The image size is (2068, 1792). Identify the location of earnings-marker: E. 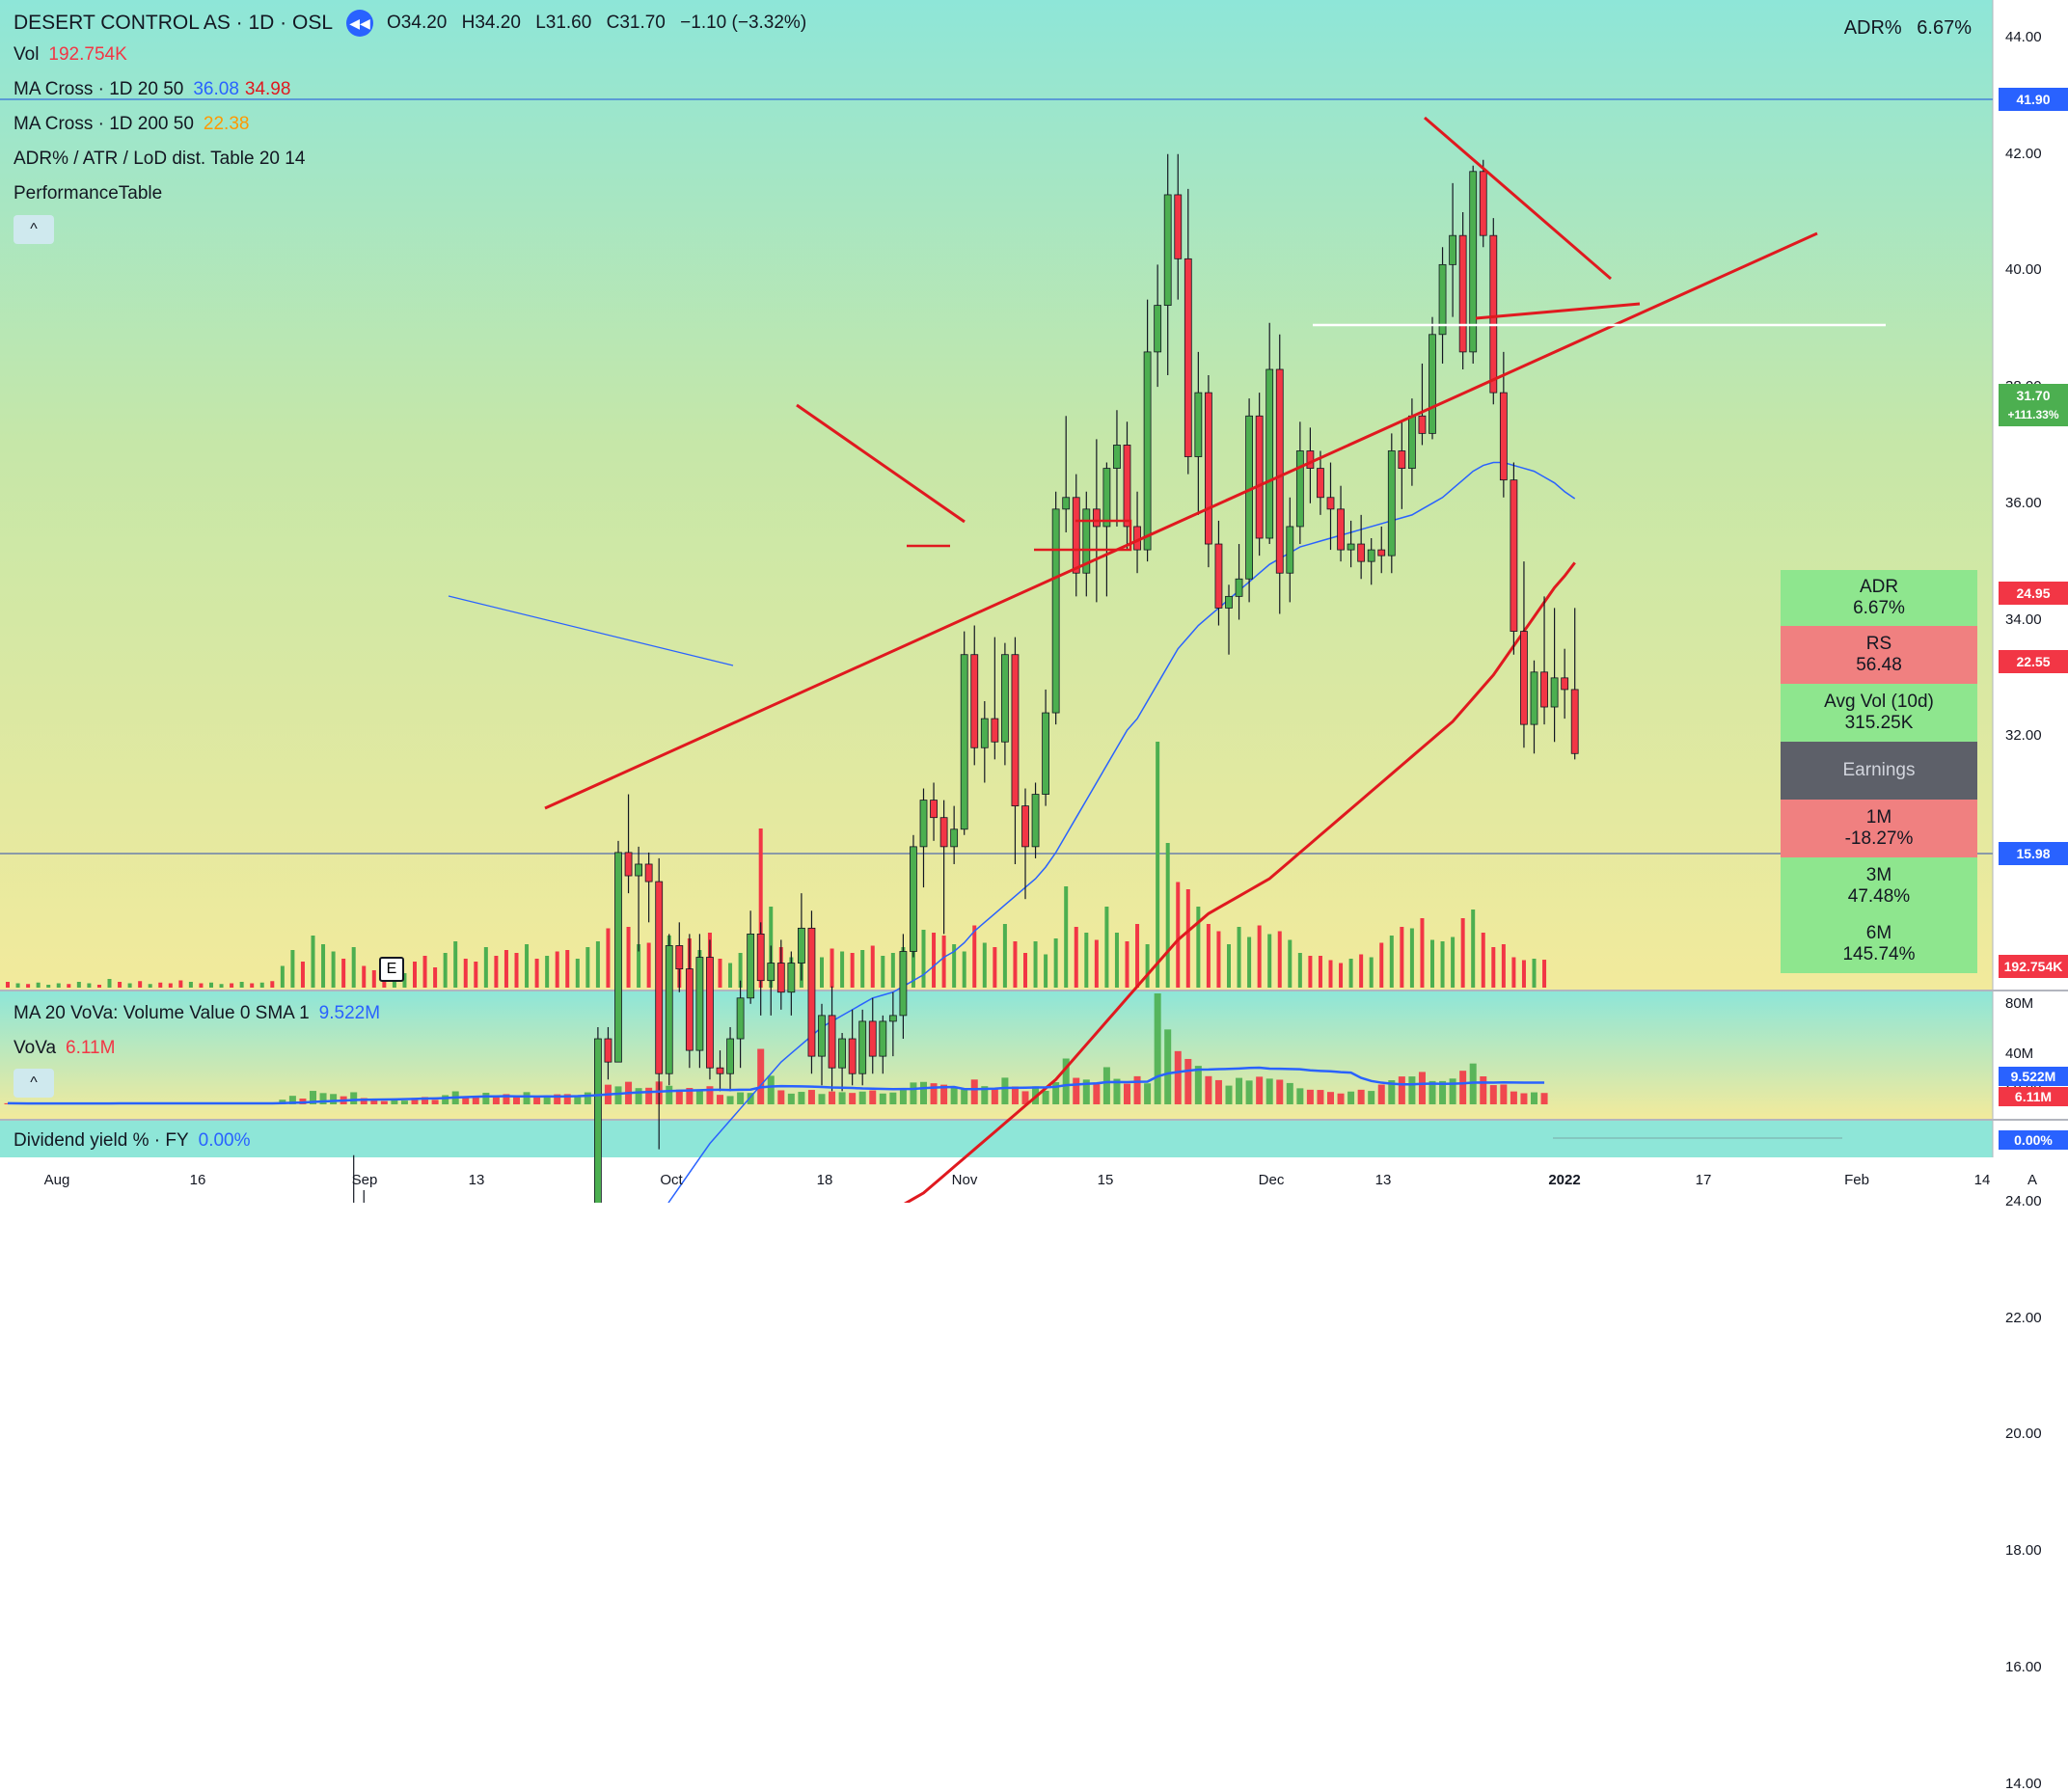
(392, 970).